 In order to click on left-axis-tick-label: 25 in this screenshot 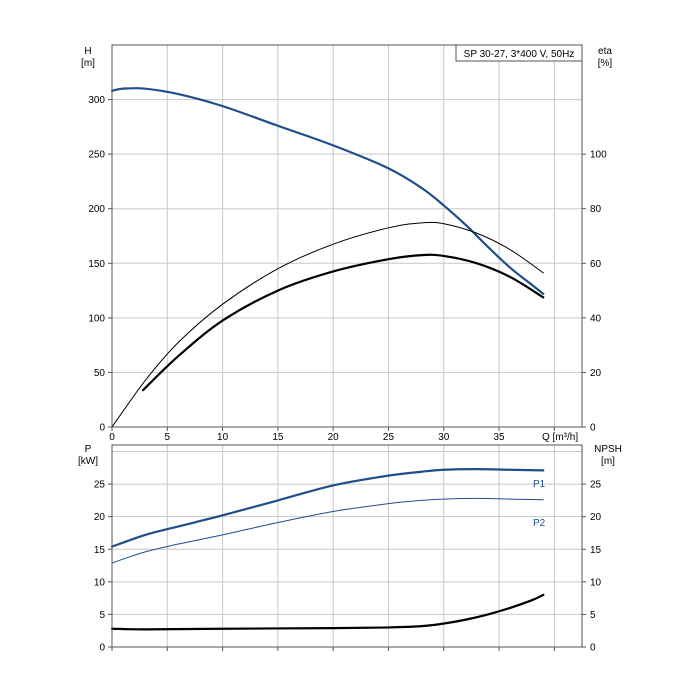, I will do `click(100, 485)`.